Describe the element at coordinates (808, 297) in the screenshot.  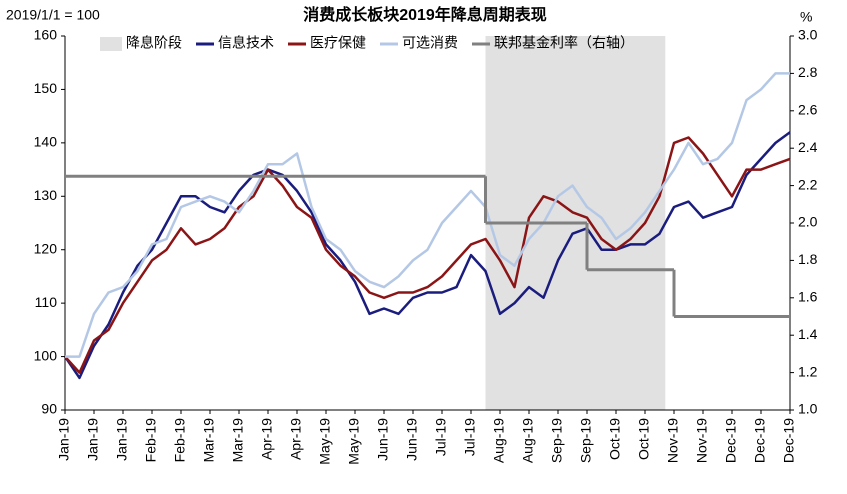
I see `y2-tick-label: 1.6` at that location.